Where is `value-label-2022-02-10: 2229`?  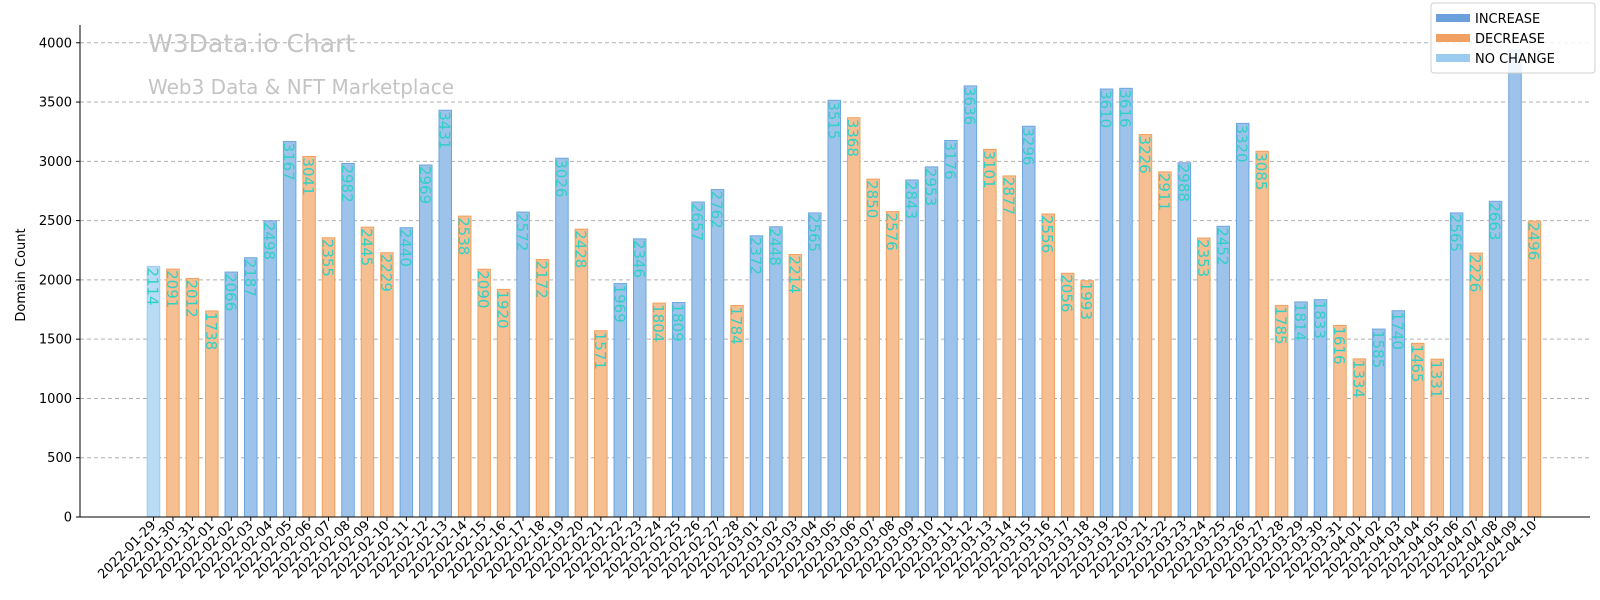 value-label-2022-02-10: 2229 is located at coordinates (386, 273).